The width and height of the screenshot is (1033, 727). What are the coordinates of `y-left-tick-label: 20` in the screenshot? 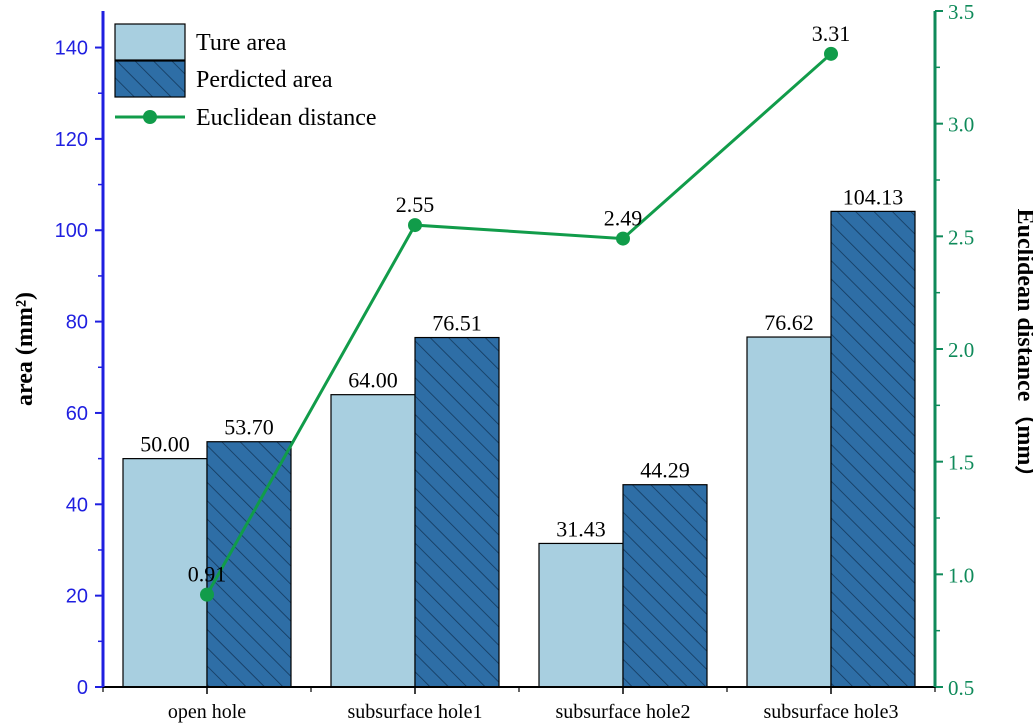 It's located at (77, 597).